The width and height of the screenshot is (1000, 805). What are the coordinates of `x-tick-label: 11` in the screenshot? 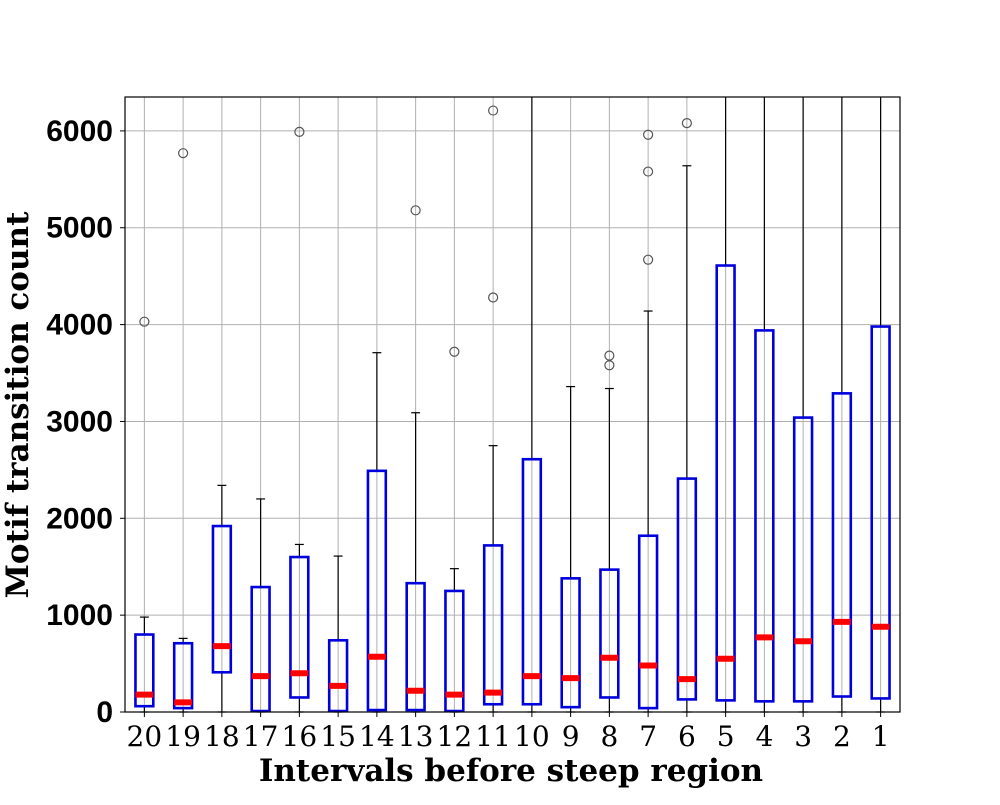 It's located at (493, 736).